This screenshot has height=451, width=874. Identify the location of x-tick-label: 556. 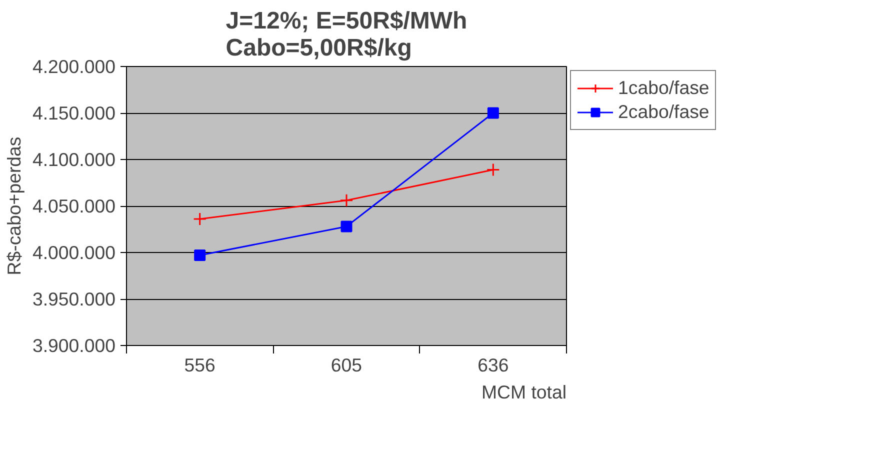
(200, 365).